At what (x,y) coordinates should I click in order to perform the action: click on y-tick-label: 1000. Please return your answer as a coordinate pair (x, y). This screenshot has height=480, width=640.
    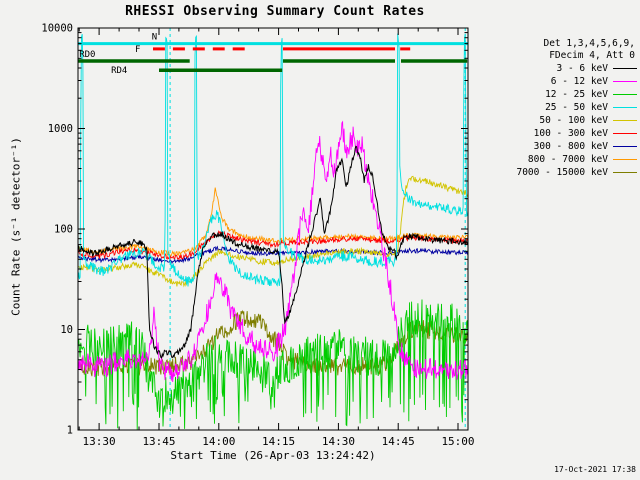
    Looking at the image, I should click on (60, 129).